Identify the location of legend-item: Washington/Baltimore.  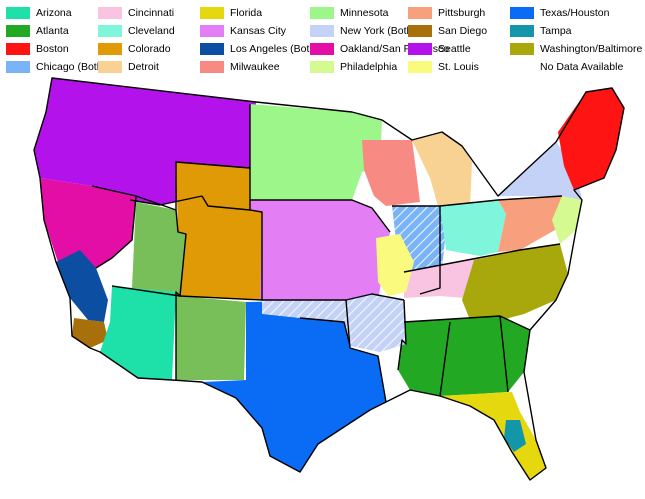
(576, 49).